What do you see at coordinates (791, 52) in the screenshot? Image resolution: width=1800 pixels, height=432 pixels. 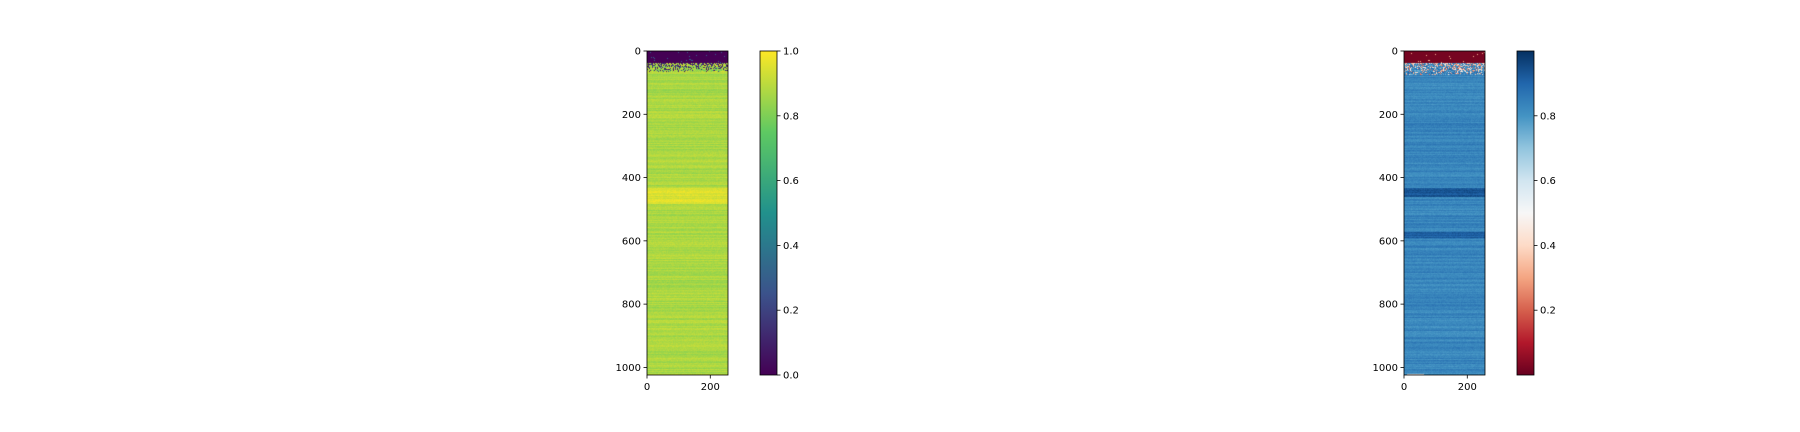 I see `colorbar-tick-label: 1.0` at bounding box center [791, 52].